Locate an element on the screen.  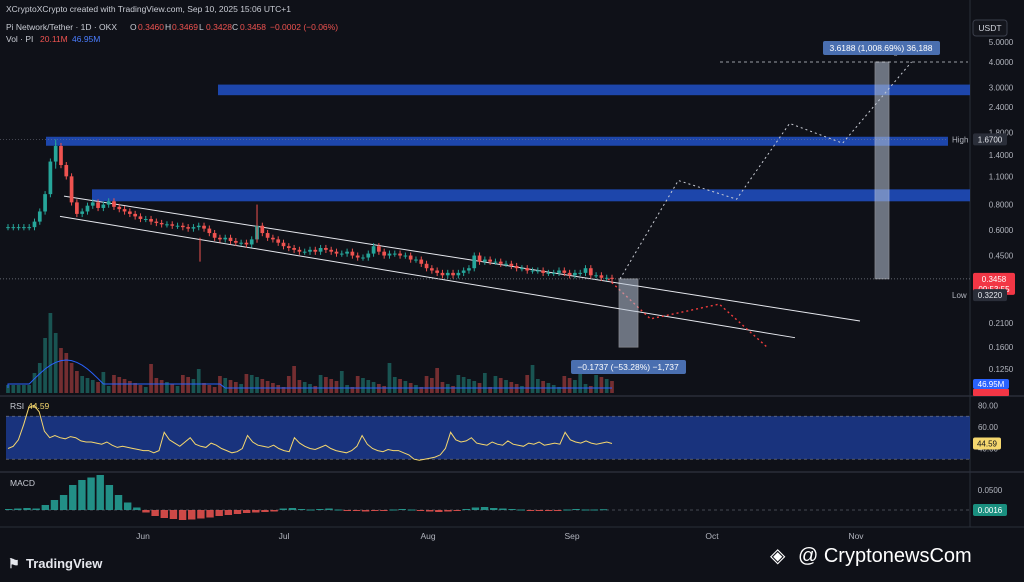
ohlc-low: 0.3428 is located at coordinates (219, 27).